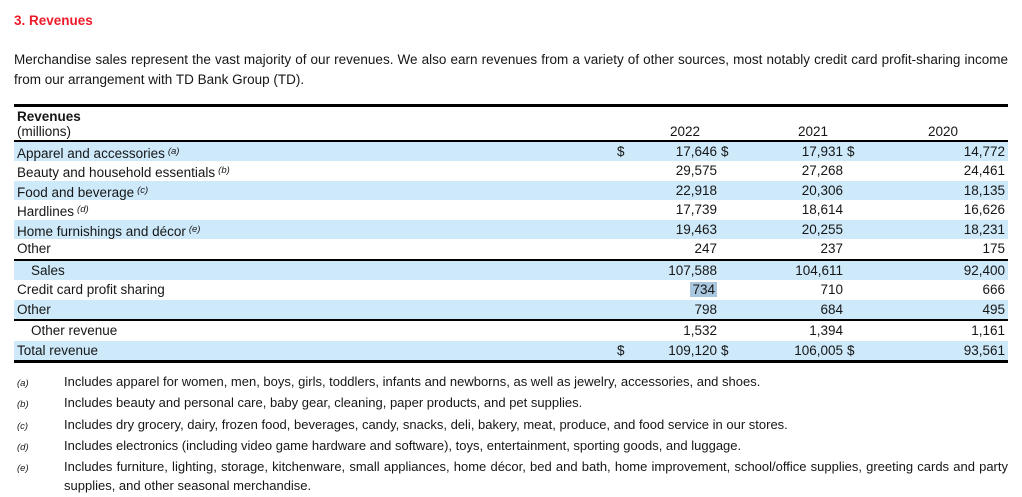 This screenshot has width=1022, height=497. I want to click on footnote-marker: (c), so click(23, 426).